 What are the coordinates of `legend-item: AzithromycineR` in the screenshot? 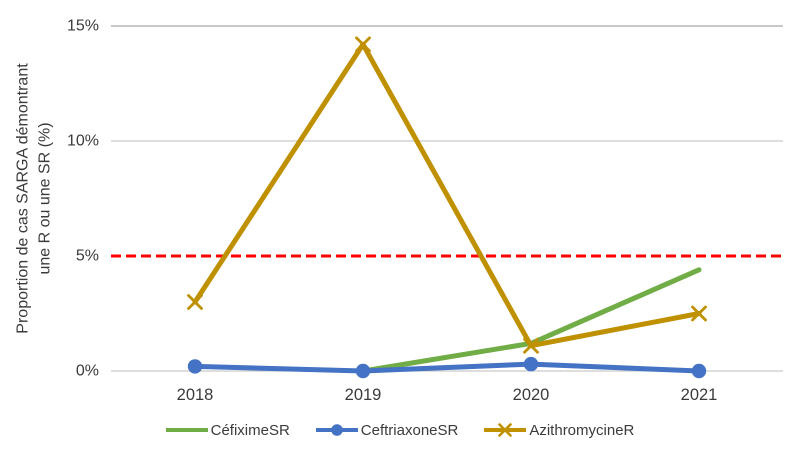 It's located at (559, 430).